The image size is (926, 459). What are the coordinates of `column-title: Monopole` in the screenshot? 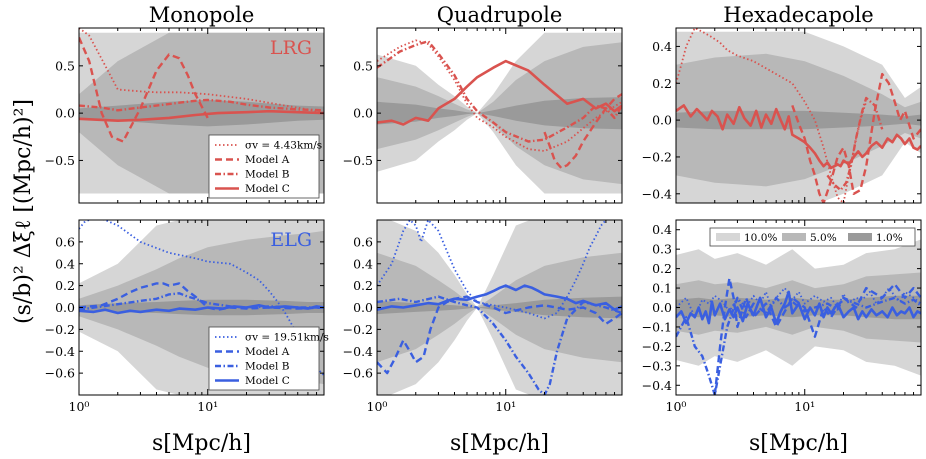 It's located at (202, 15).